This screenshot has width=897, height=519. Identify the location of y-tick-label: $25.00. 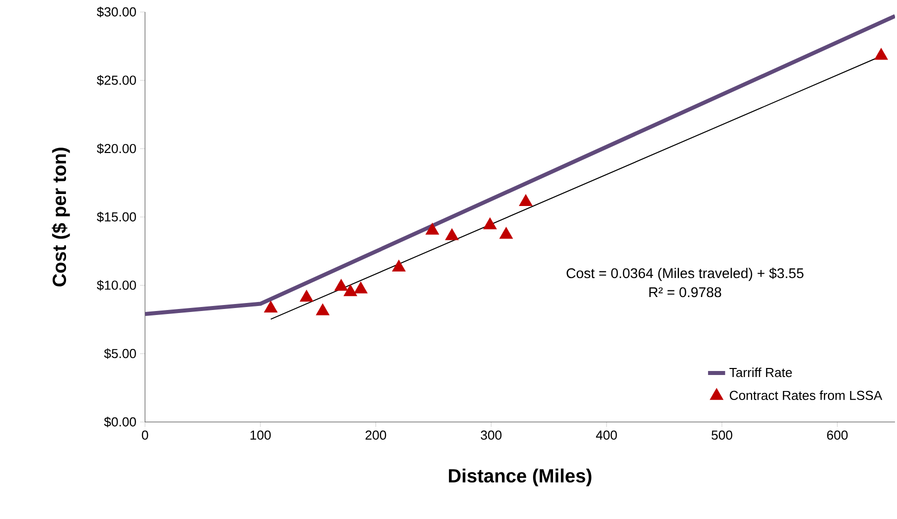
(116, 80).